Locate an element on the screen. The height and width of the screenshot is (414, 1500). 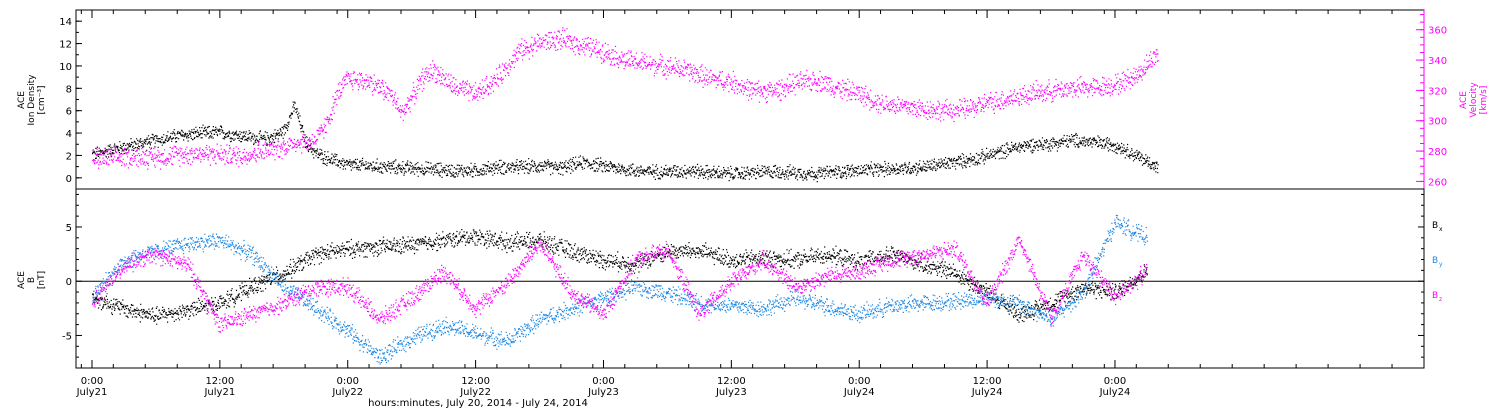
field-tick-label: 0 is located at coordinates (69, 282).